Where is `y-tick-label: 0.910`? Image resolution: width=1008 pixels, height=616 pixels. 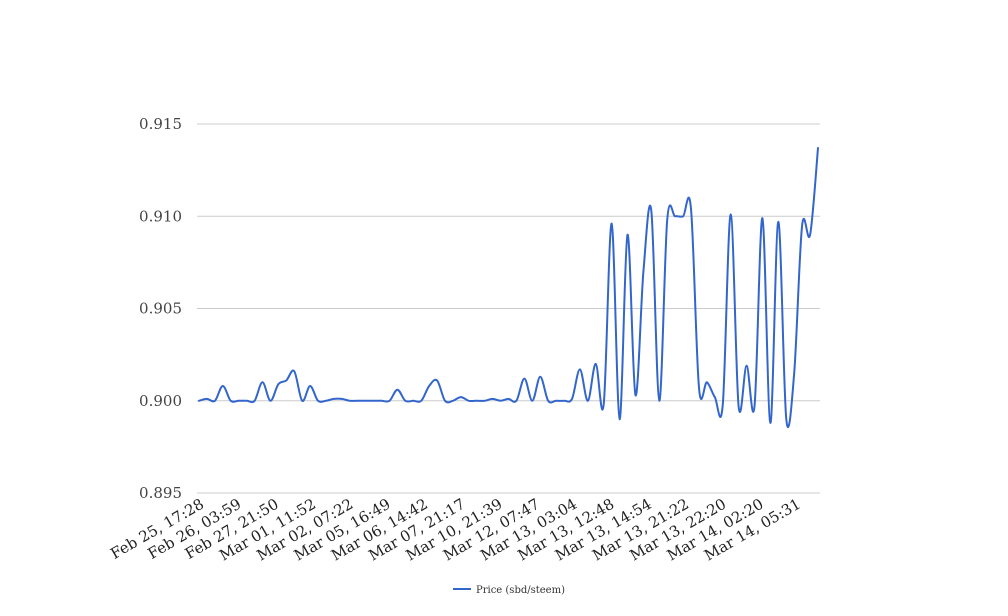 y-tick-label: 0.910 is located at coordinates (160, 216).